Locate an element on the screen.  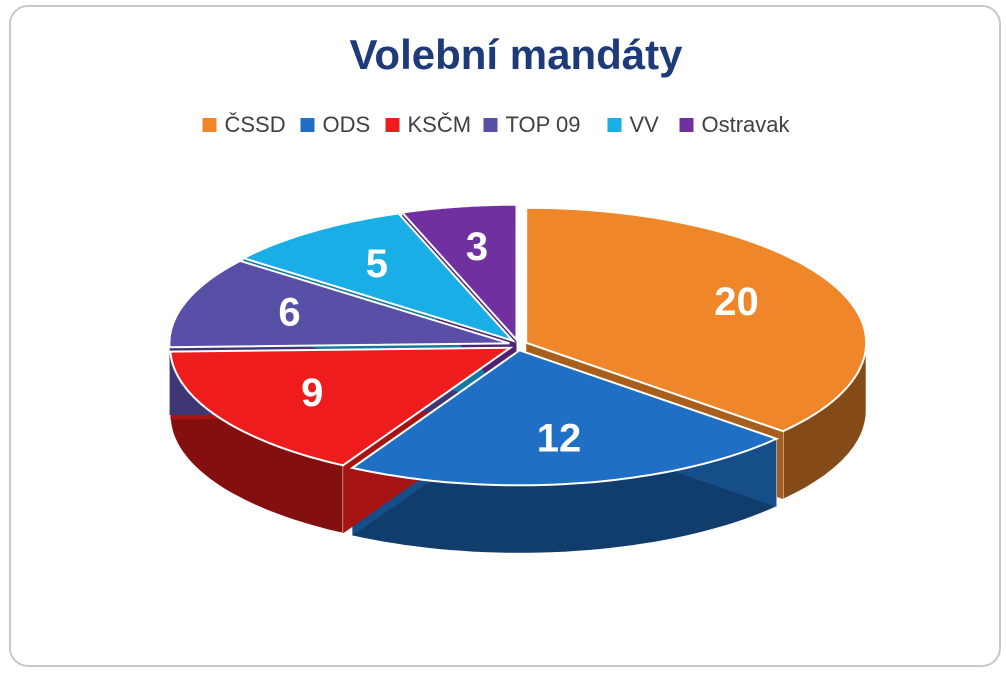
legend-label: TOP 09 is located at coordinates (543, 124).